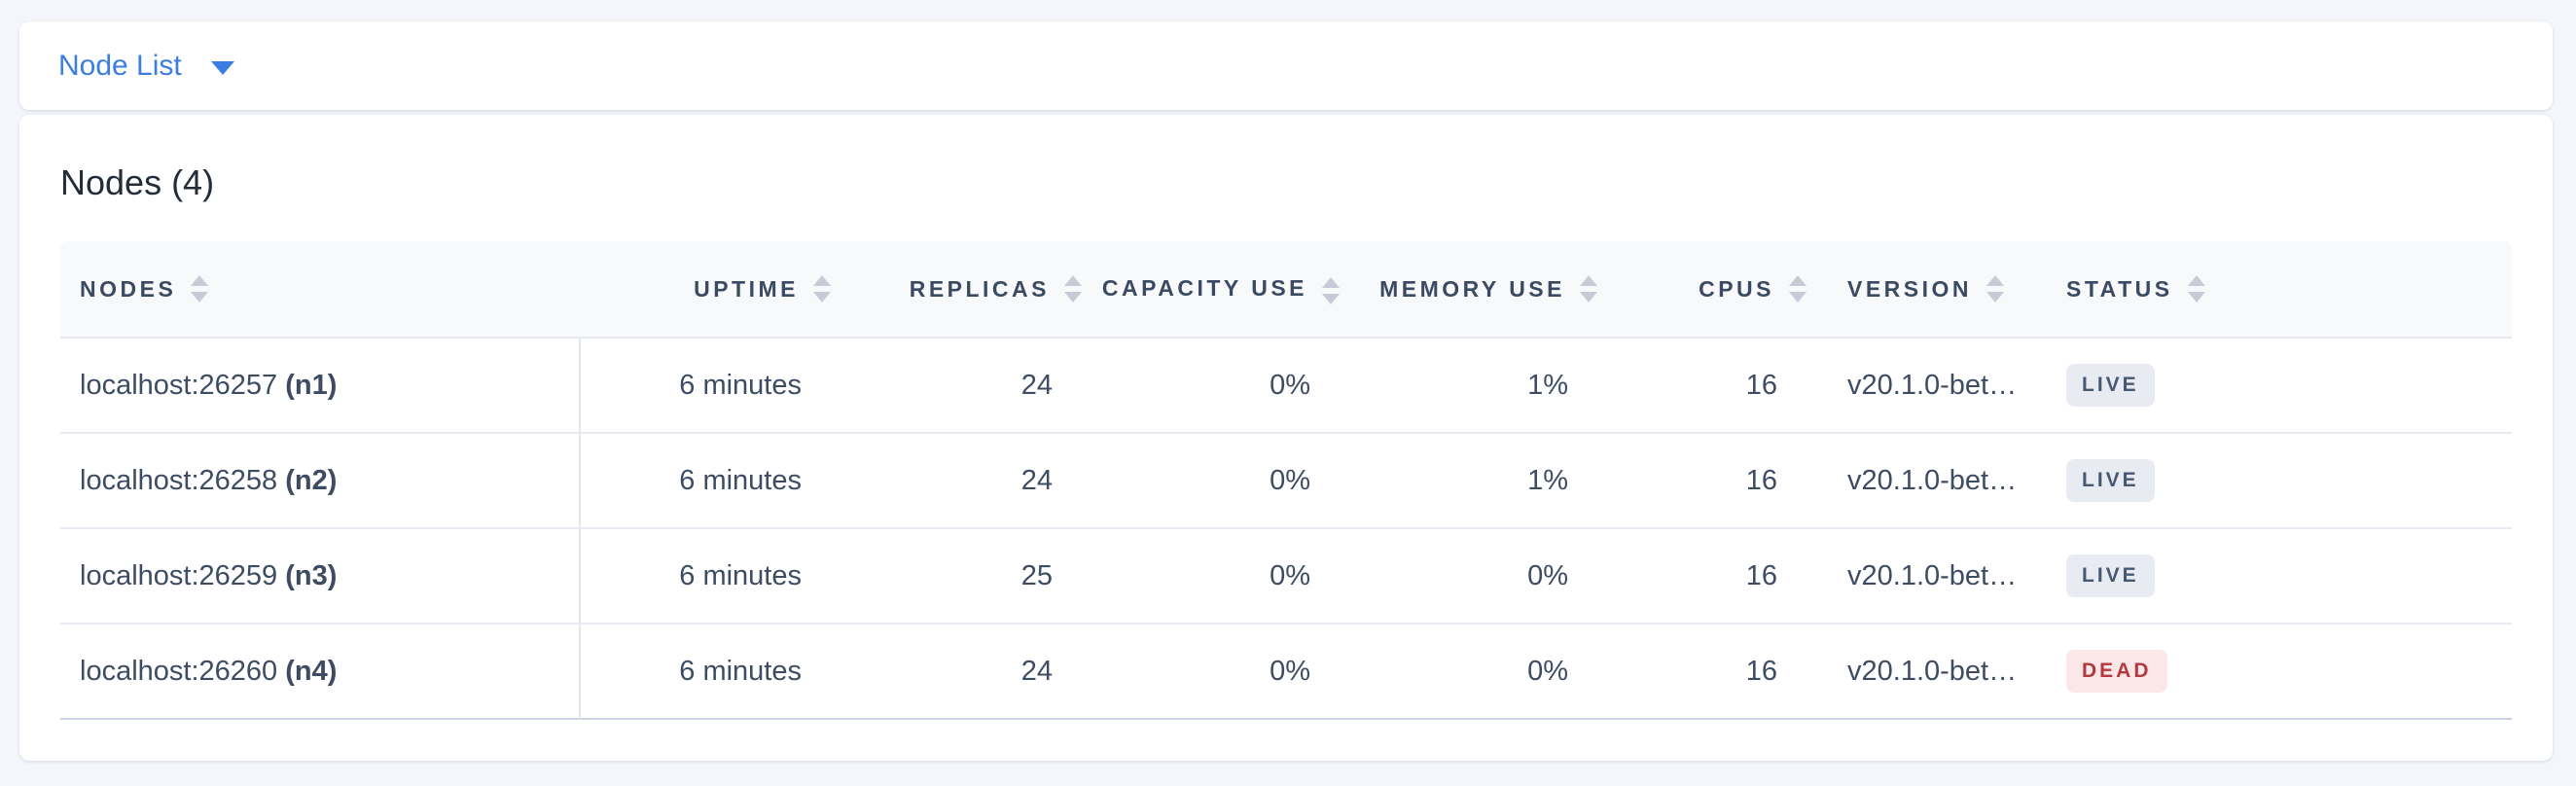 Image resolution: width=2576 pixels, height=786 pixels. Describe the element at coordinates (1286, 66) in the screenshot. I see `view-selector-bar: Node List` at that location.